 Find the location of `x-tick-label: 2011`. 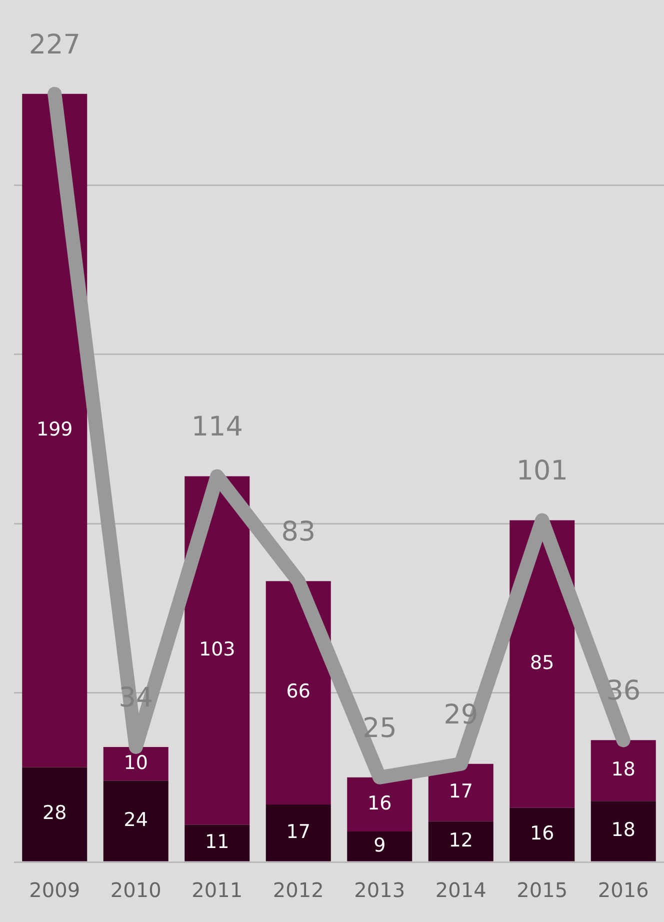

x-tick-label: 2011 is located at coordinates (217, 890).